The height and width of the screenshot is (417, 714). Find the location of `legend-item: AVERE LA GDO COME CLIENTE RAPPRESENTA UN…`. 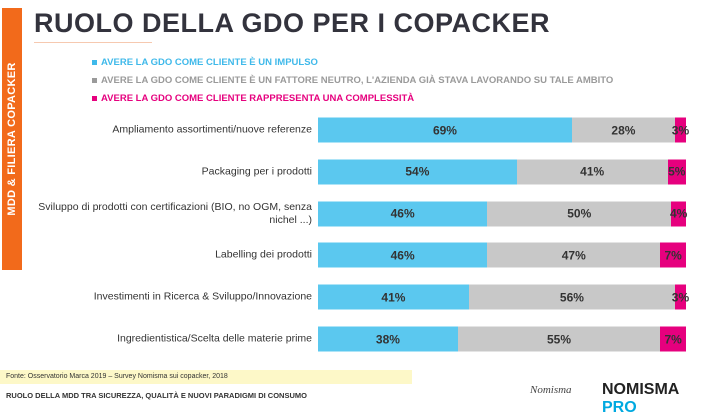

legend-item: AVERE LA GDO COME CLIENTE RAPPRESENTA UN… is located at coordinates (253, 98).